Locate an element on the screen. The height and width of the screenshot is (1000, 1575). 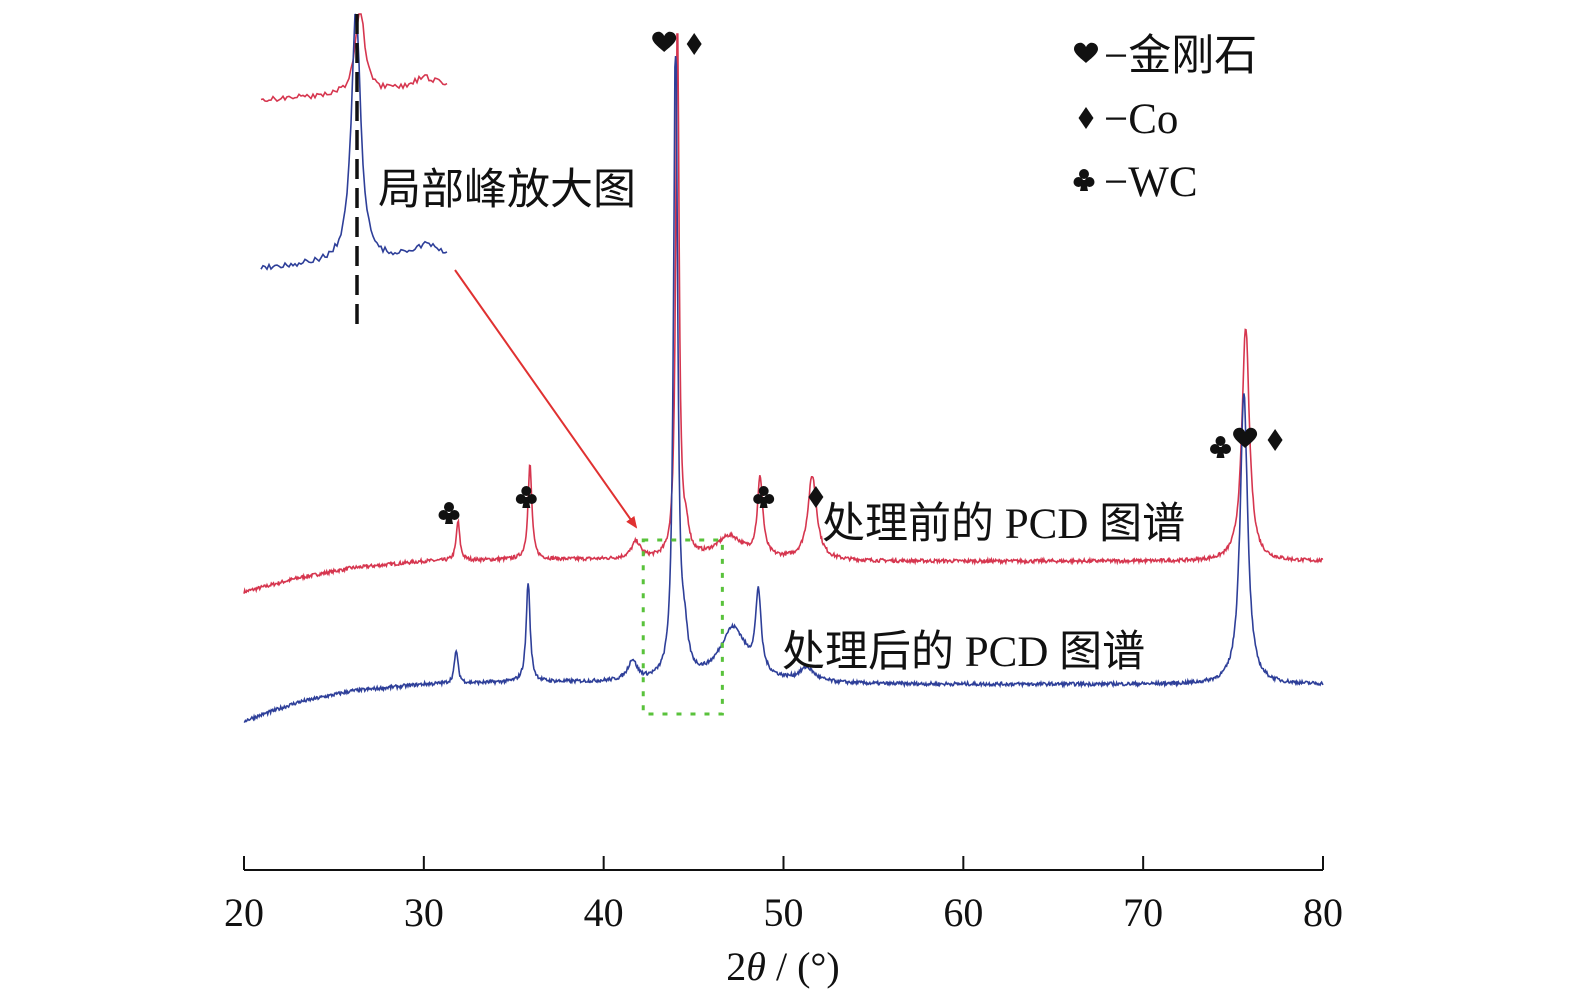
inset-zoom-plot is located at coordinates (354, 169).